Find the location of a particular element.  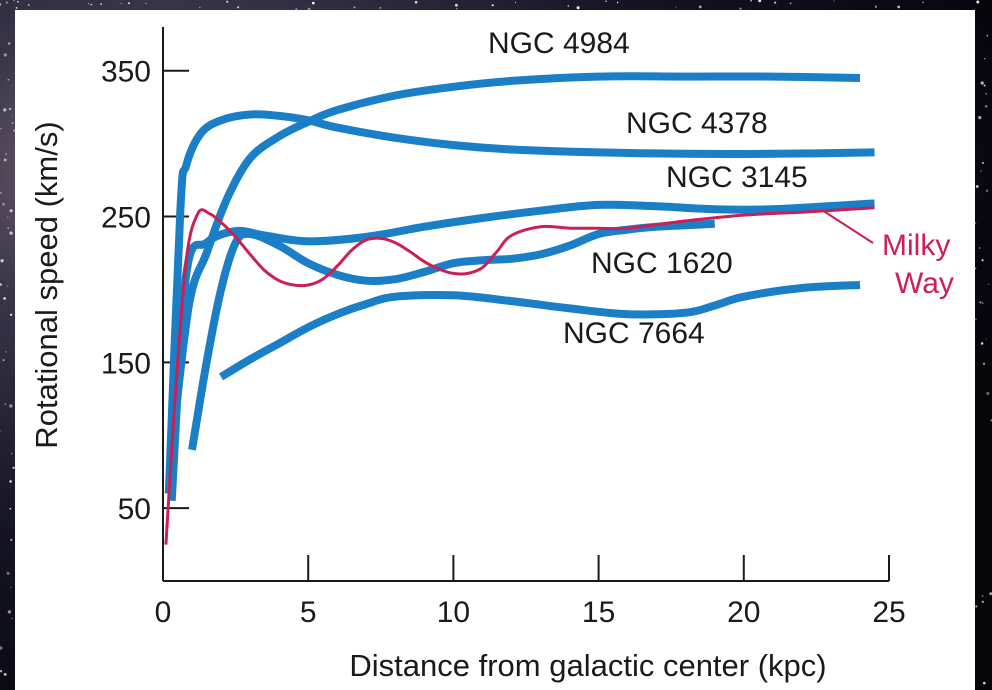

x-tick-label: 10 is located at coordinates (453, 612).